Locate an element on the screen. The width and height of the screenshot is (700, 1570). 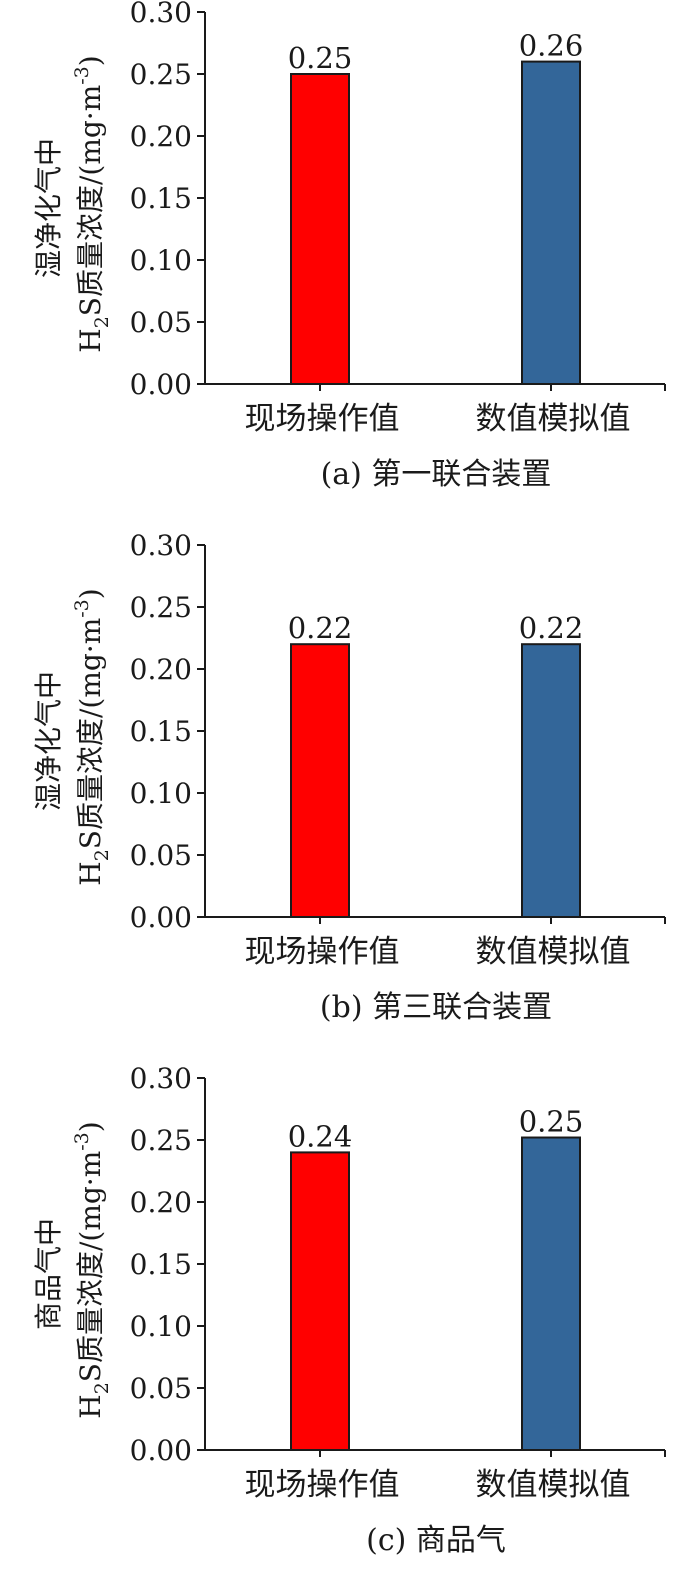
panel-caption: (b) 第三联合装置 is located at coordinates (436, 1007).